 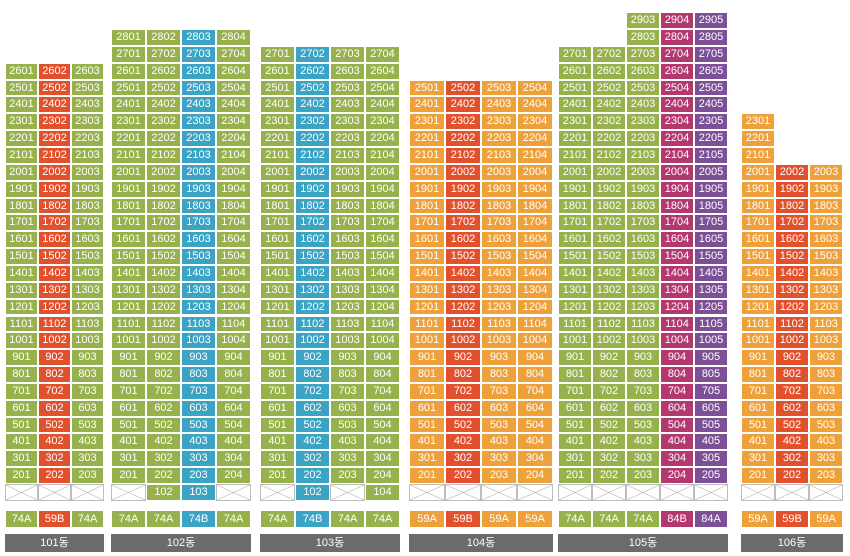 I want to click on unit-cell: 1602, so click(x=312, y=240).